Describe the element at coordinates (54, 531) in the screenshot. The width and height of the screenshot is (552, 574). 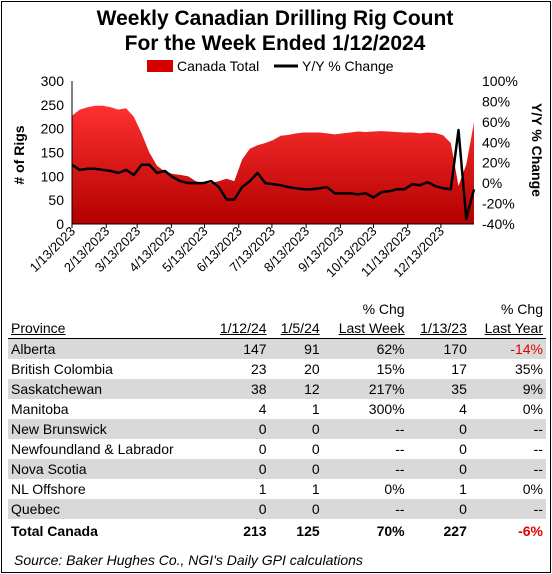
I see `table-cell: Total Canada` at that location.